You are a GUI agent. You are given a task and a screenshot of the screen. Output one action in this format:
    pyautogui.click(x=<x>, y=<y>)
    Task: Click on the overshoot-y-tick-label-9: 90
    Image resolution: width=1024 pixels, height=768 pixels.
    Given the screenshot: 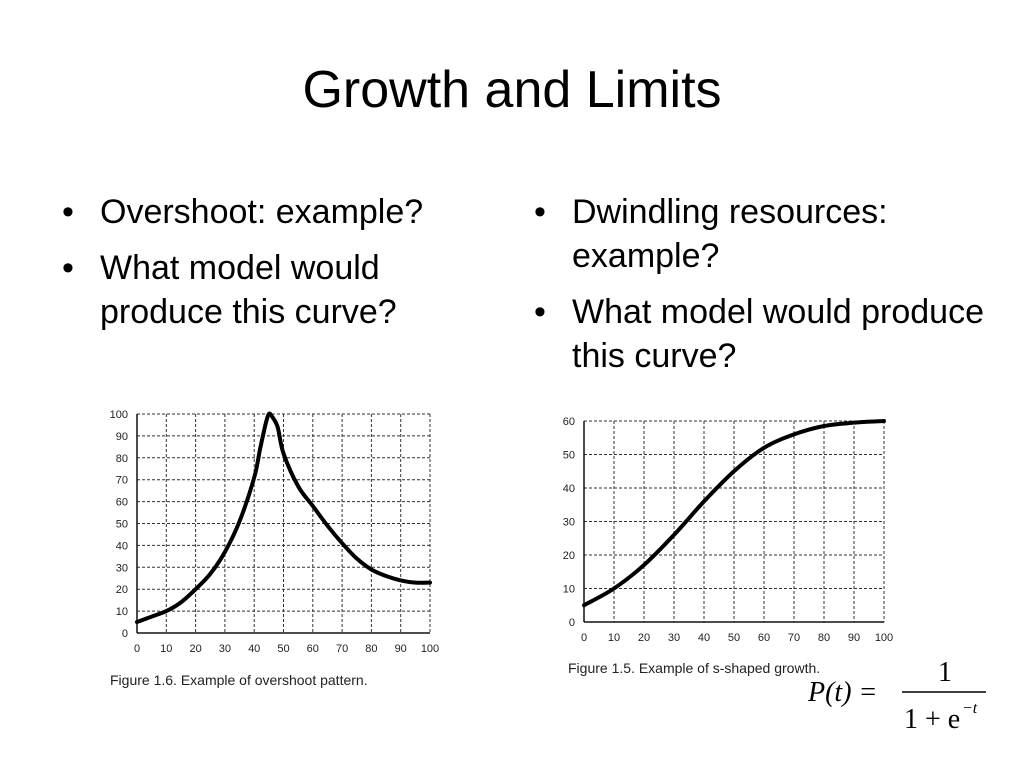 What is the action you would take?
    pyautogui.click(x=122, y=437)
    